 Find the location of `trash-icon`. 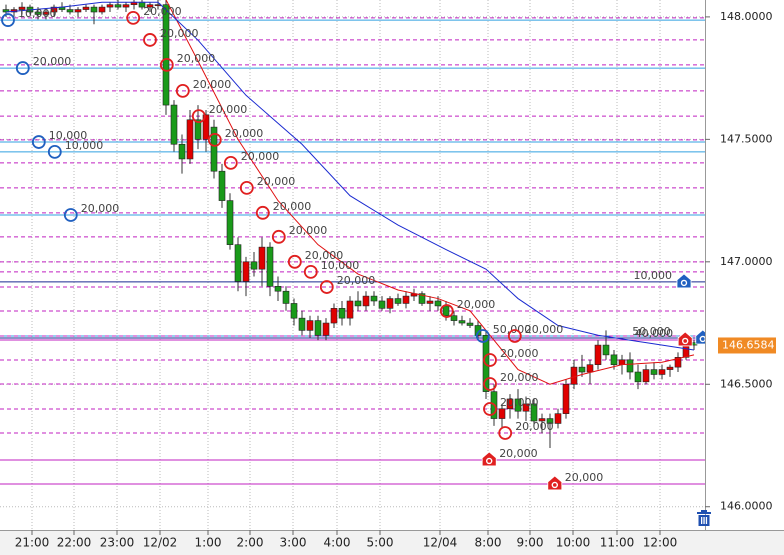

trash-icon is located at coordinates (704, 518).